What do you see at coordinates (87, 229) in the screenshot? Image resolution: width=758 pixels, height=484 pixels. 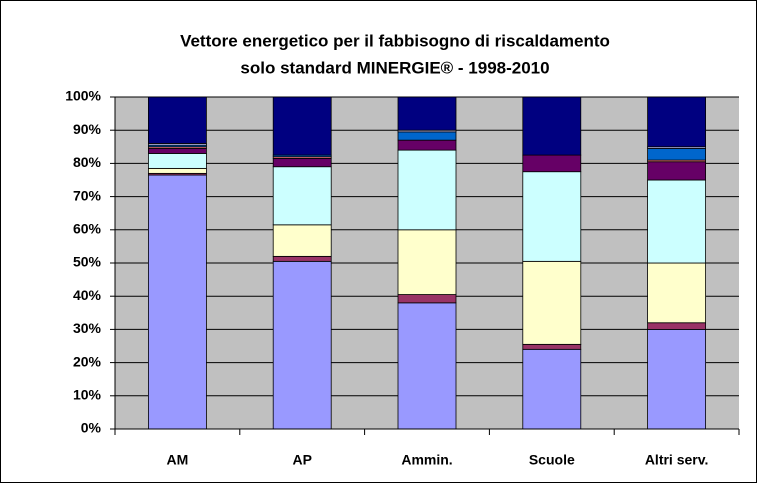 I see `y-tick-label: 60%` at bounding box center [87, 229].